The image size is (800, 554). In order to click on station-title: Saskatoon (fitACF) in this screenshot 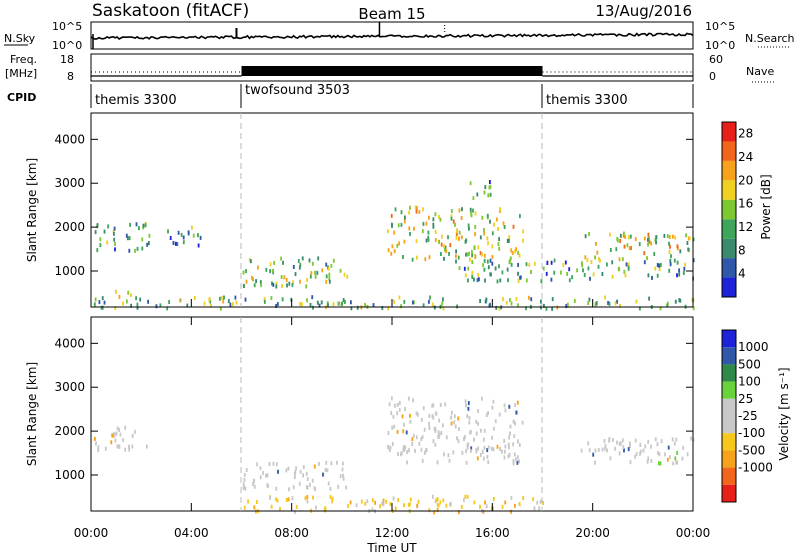, I will do `click(170, 11)`.